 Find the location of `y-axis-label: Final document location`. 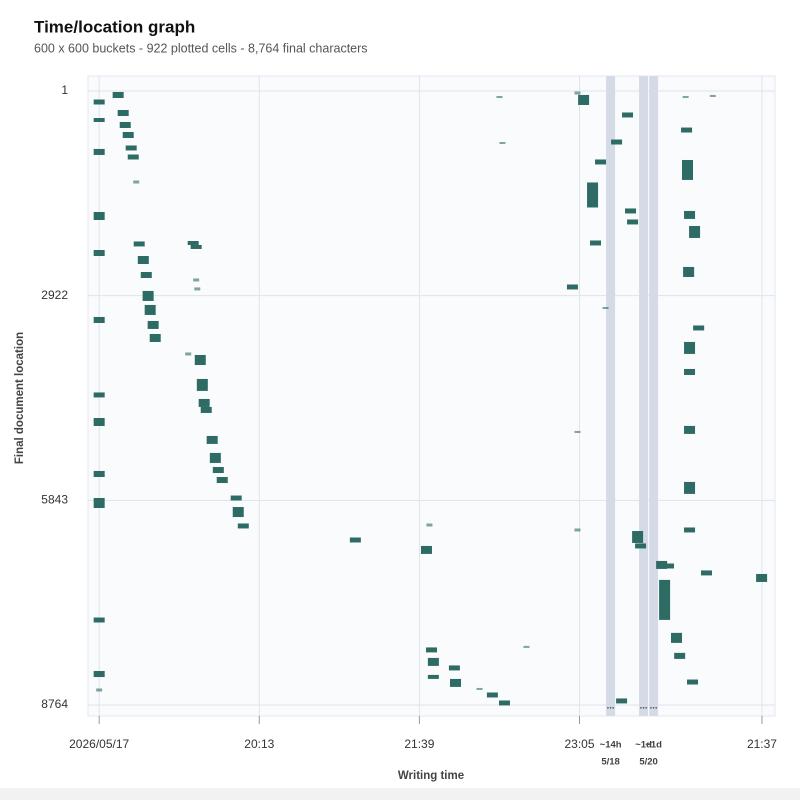

y-axis-label: Final document location is located at coordinates (20, 398).